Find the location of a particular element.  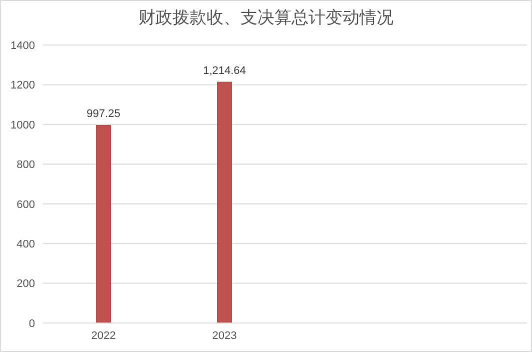

y-tick-label: 400 is located at coordinates (25, 244).